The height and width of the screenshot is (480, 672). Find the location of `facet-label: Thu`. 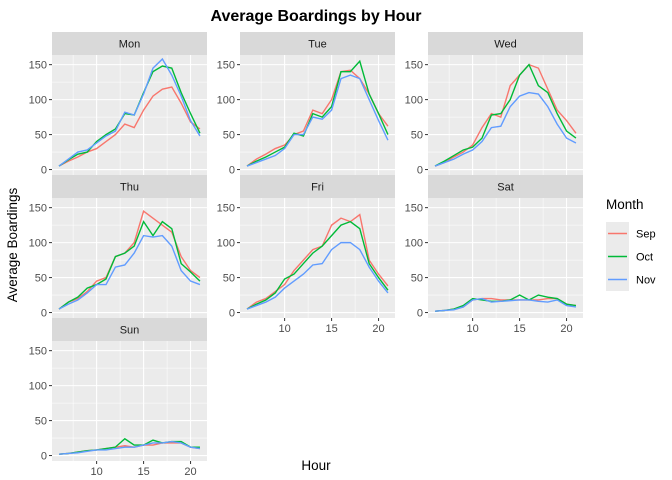

facet-label: Thu is located at coordinates (129, 188).